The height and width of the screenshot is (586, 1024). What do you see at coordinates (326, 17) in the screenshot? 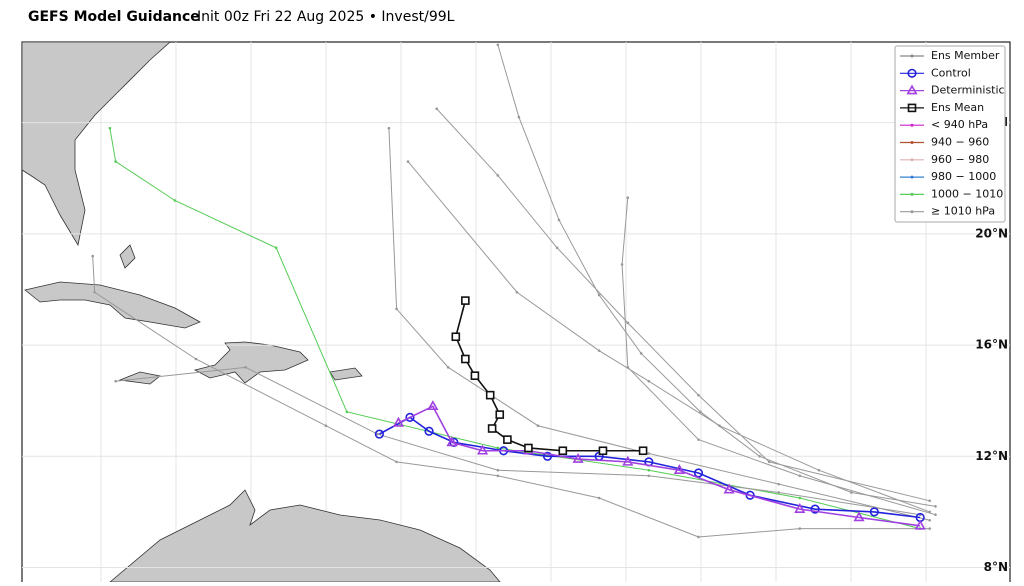
I see `subtitle: Init 00z Fri 22 Aug 2025 • Invest/99L` at bounding box center [326, 17].